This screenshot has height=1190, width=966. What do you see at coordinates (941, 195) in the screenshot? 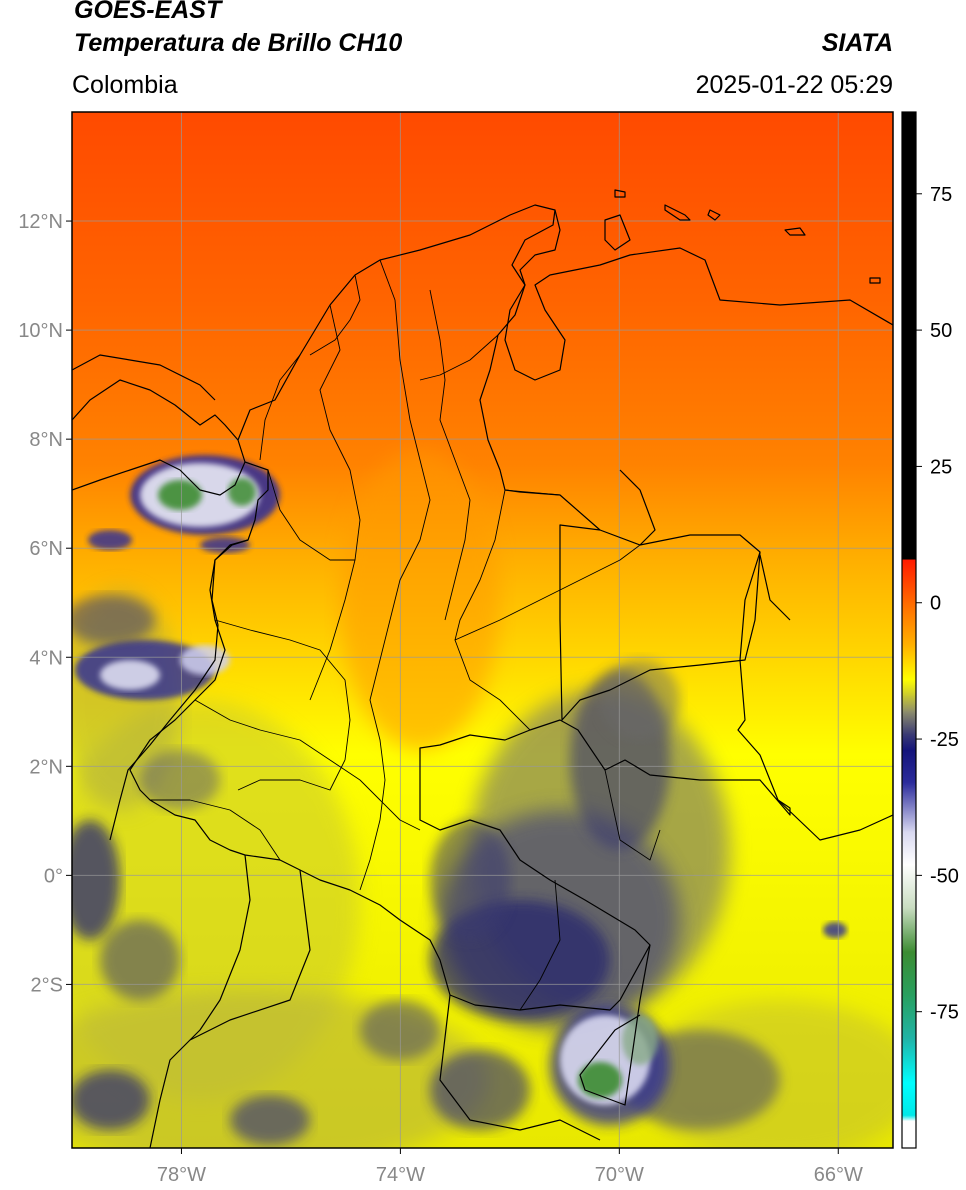
I see `colorbar-tick-label: 75` at bounding box center [941, 195].